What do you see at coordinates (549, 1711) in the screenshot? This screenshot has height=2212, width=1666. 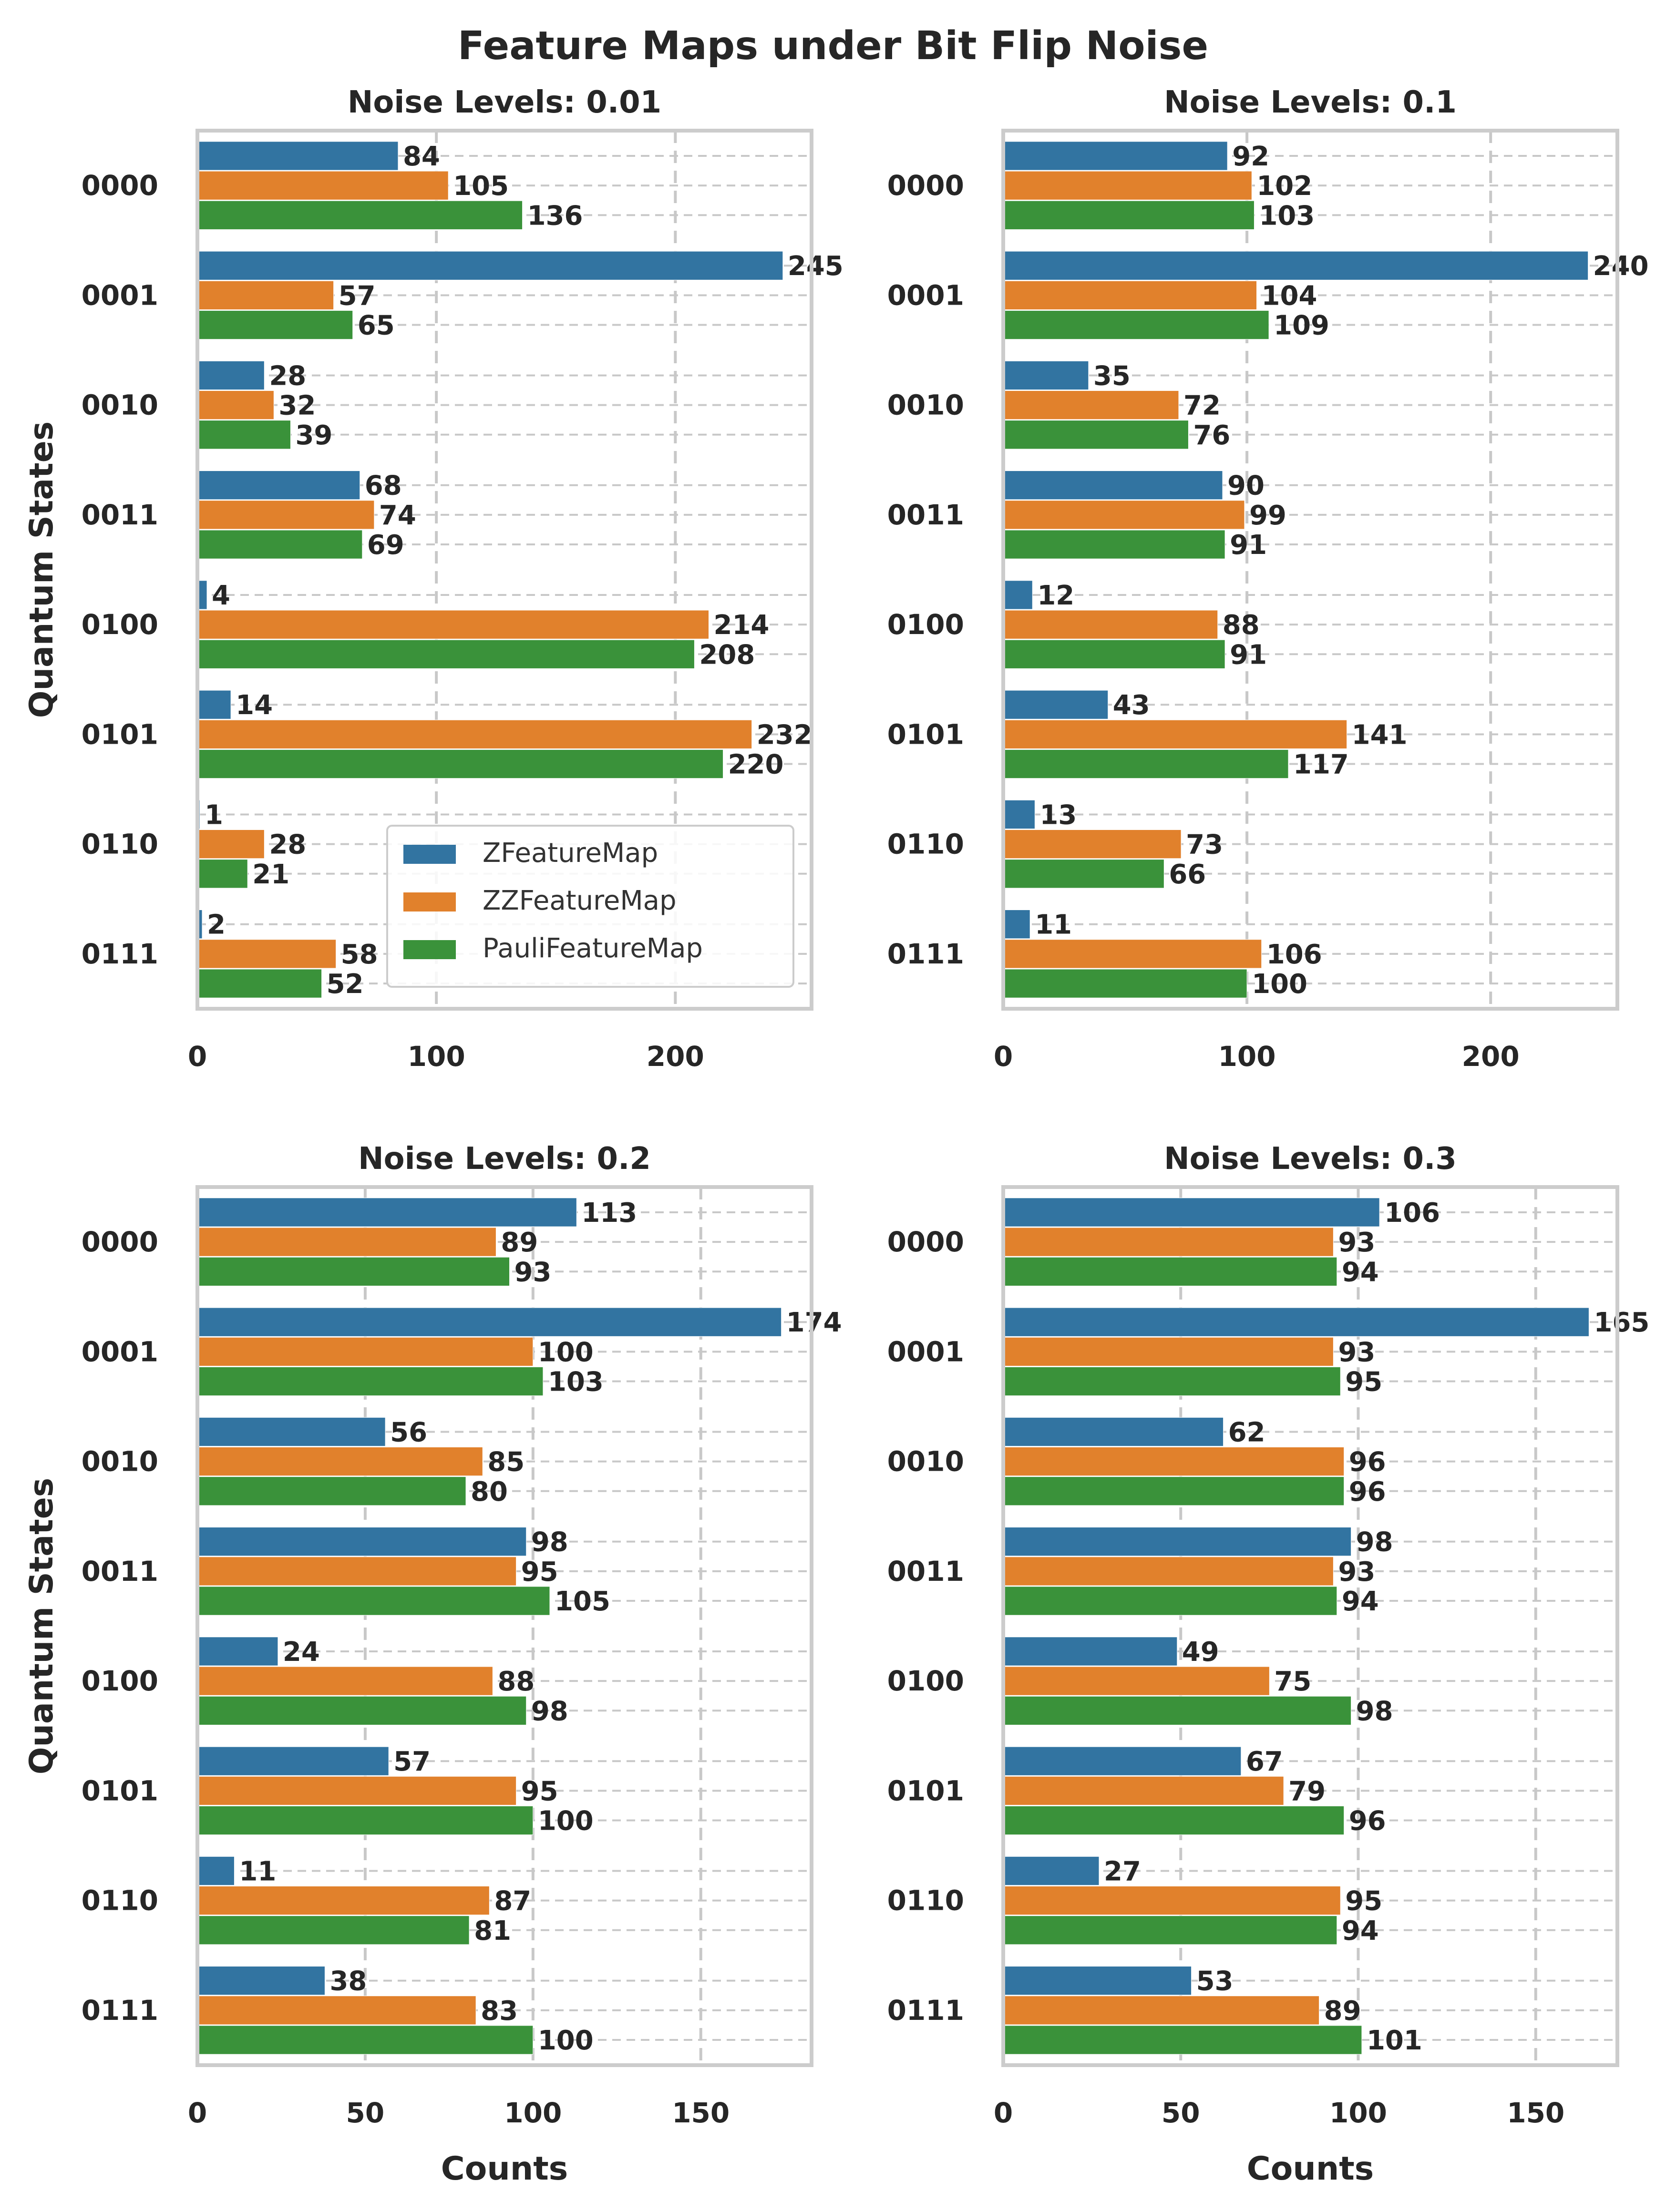 I see `data-label: 98` at bounding box center [549, 1711].